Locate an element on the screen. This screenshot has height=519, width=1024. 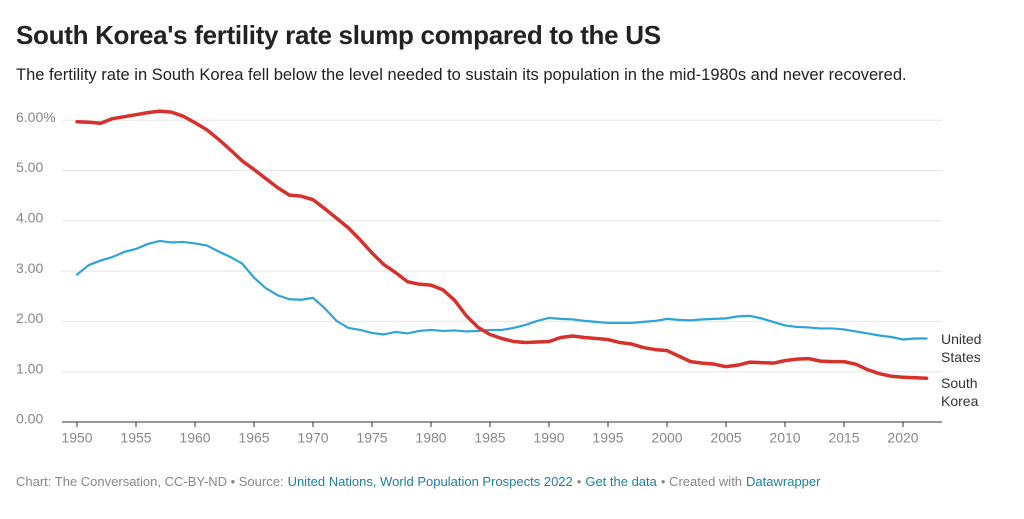
y-tick-label: 1.00 is located at coordinates (29, 368).